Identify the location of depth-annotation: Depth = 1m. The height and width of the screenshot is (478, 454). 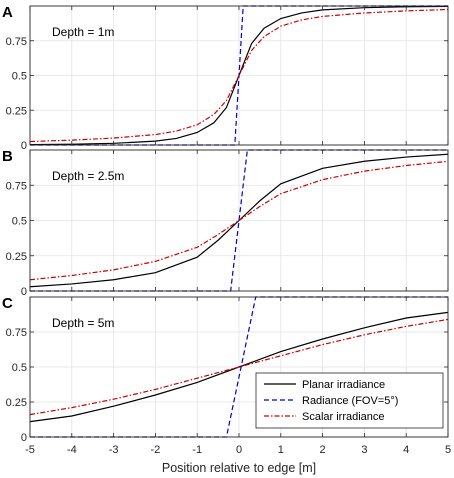
(83, 32).